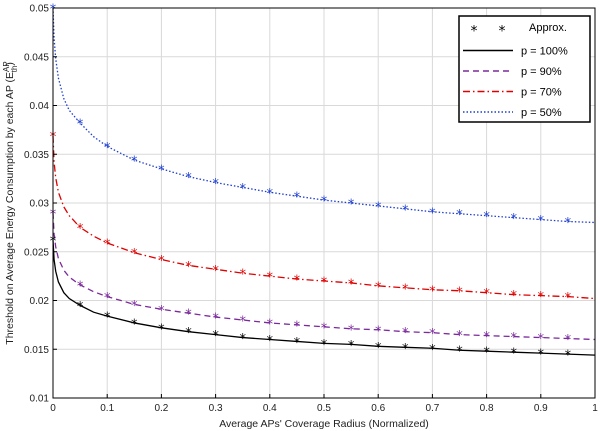 The width and height of the screenshot is (600, 431). Describe the element at coordinates (161, 408) in the screenshot. I see `x-tick-label: 0.2` at that location.